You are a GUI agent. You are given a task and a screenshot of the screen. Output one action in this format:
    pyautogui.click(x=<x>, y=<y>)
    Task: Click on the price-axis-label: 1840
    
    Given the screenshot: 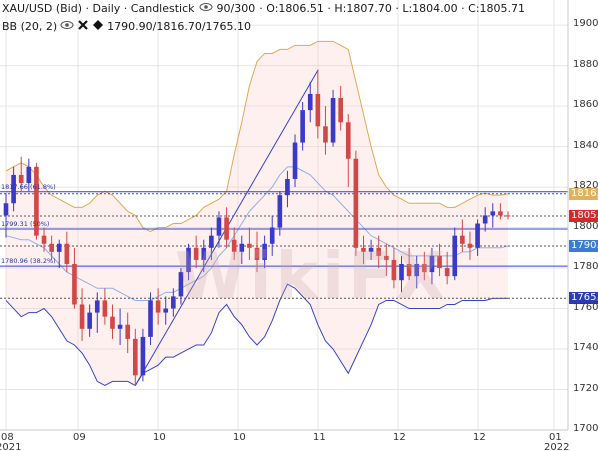 What is the action you would take?
    pyautogui.click(x=585, y=145)
    